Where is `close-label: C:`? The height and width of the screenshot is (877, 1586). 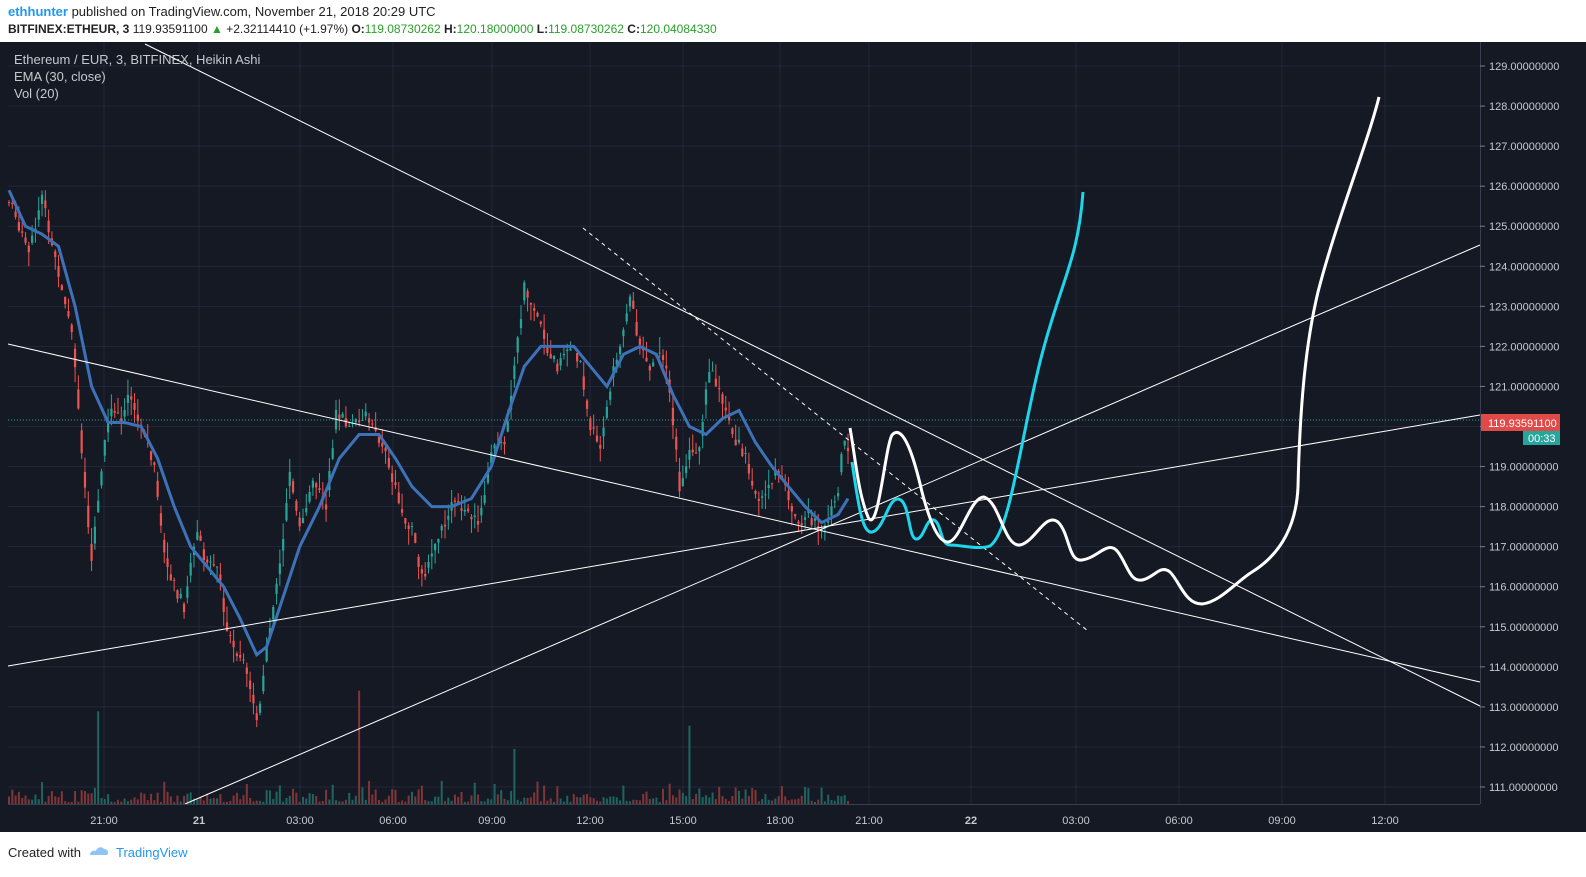
close-label: C: is located at coordinates (633, 29).